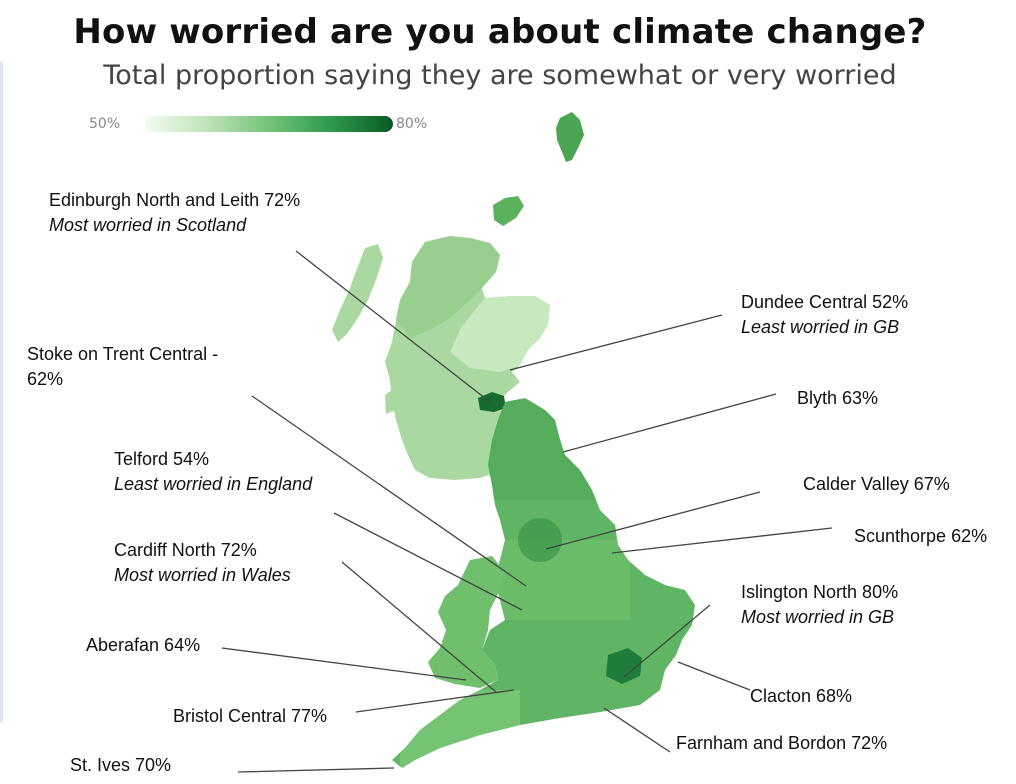  Describe the element at coordinates (357, 293) in the screenshot. I see `outer-hebrides` at that location.